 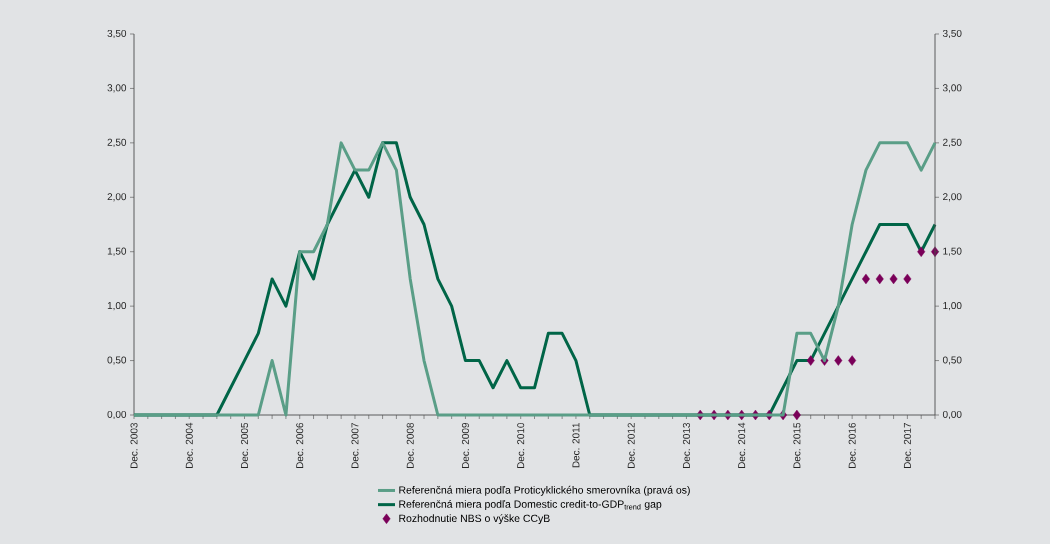 What do you see at coordinates (117, 251) in the screenshot?
I see `y-tick-label: 1,50` at bounding box center [117, 251].